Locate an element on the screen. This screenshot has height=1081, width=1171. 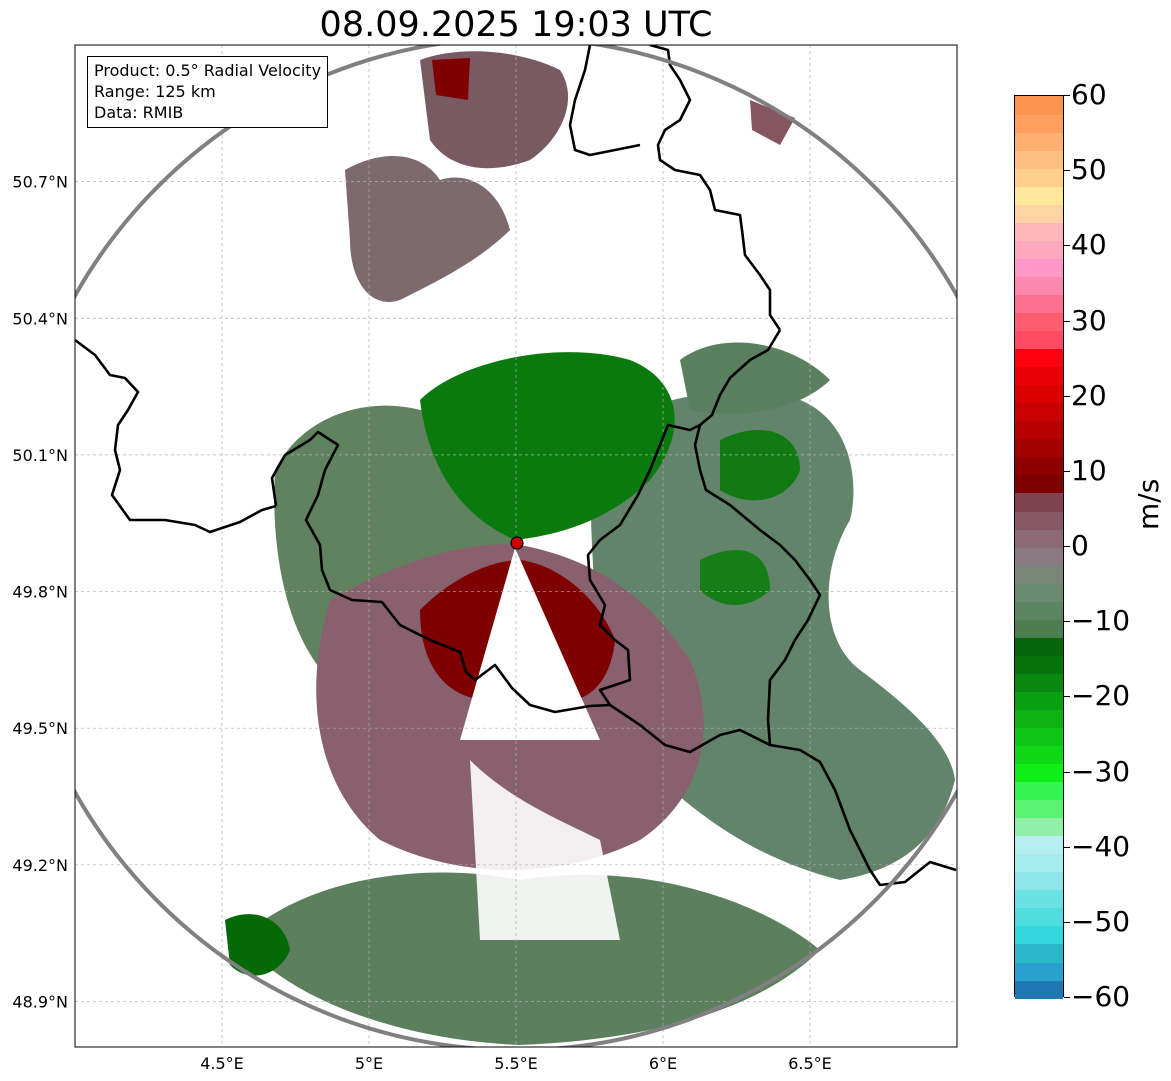
colorbar-tick-label: 50 is located at coordinates (1089, 170).